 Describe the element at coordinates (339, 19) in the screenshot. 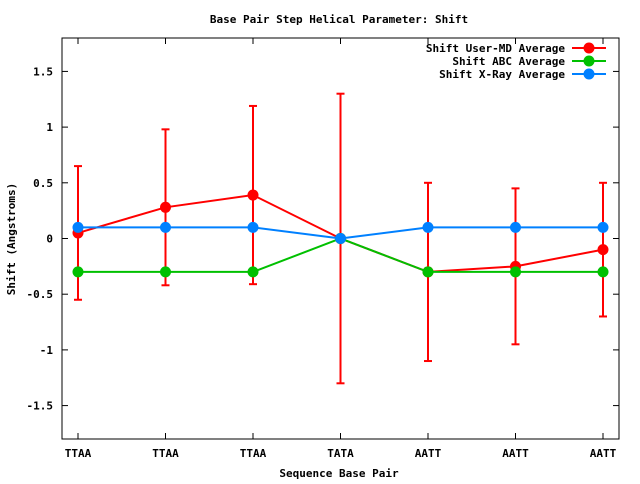

I see `chart-title: Base Pair Step Helical Parameter: Shift` at that location.